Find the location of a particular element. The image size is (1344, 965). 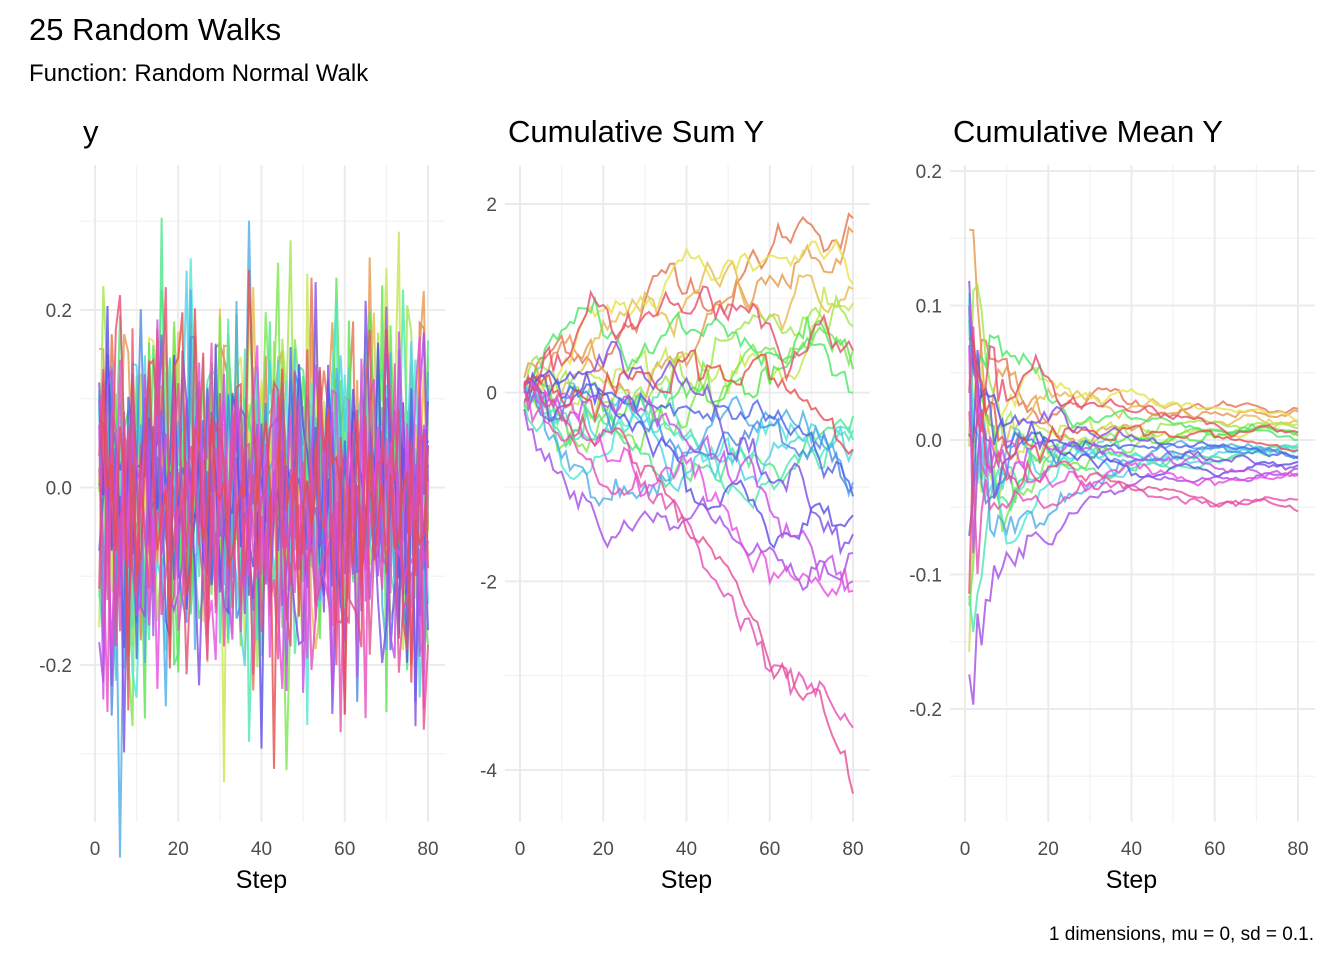

chart-title: 25 Random Walks is located at coordinates (155, 29).